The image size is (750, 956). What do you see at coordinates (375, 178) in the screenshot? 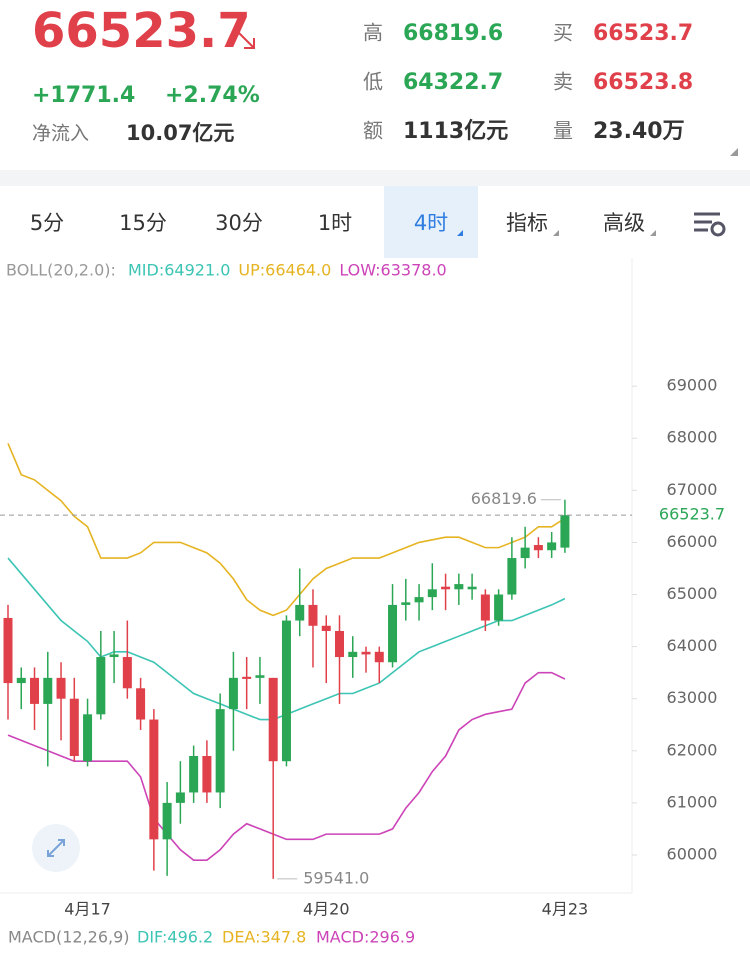
I see `divider` at bounding box center [375, 178].